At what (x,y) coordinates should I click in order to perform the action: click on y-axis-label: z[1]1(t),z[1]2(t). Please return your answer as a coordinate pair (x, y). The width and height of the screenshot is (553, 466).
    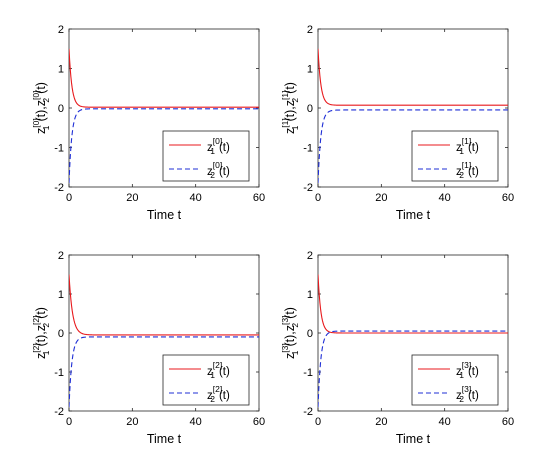
    Looking at the image, I should click on (290, 108).